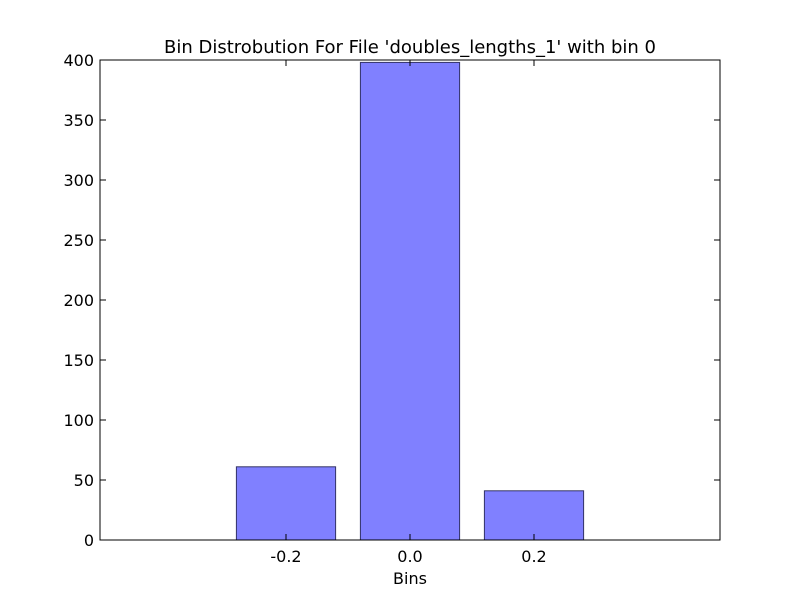 This screenshot has width=800, height=600. I want to click on x-tick-label: 0.2, so click(533, 556).